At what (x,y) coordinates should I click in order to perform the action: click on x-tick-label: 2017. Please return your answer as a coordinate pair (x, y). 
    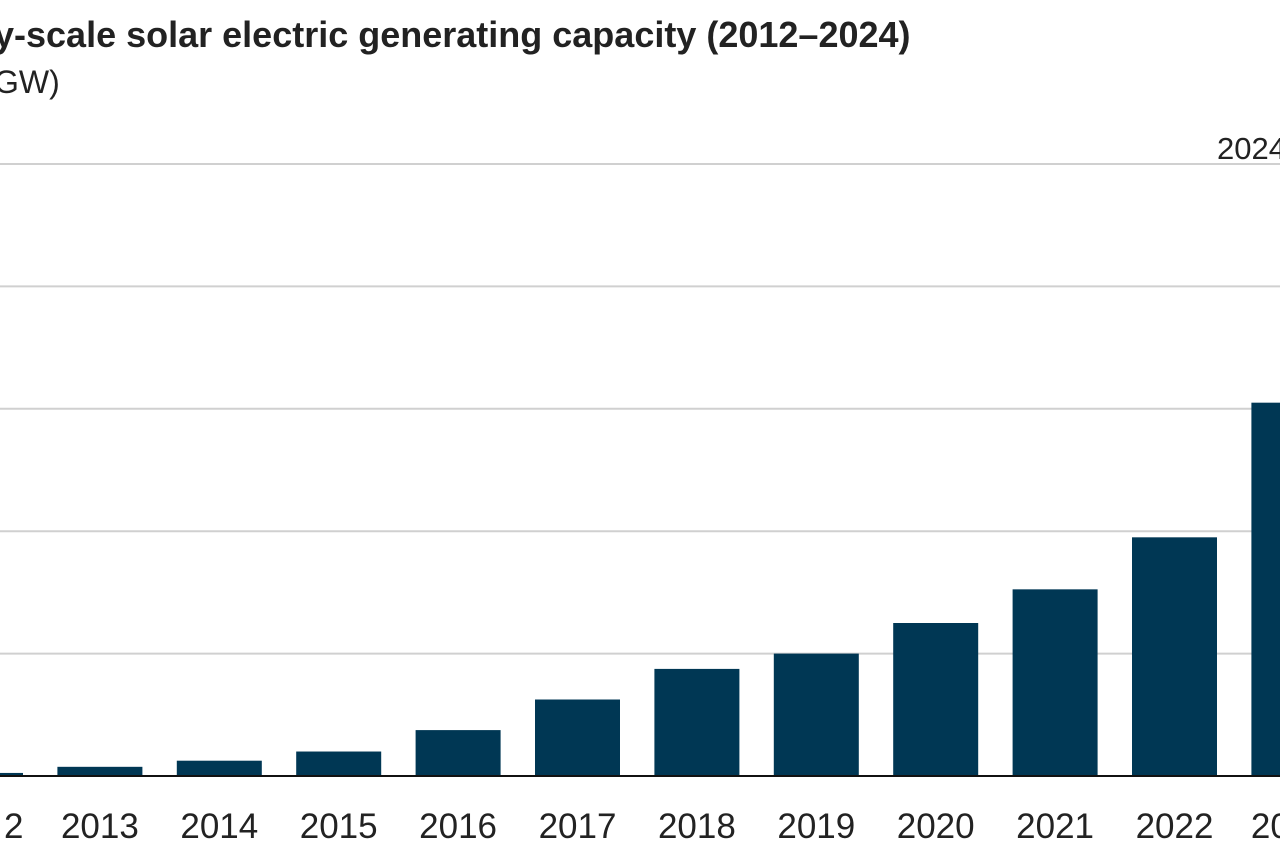
    Looking at the image, I should click on (578, 826).